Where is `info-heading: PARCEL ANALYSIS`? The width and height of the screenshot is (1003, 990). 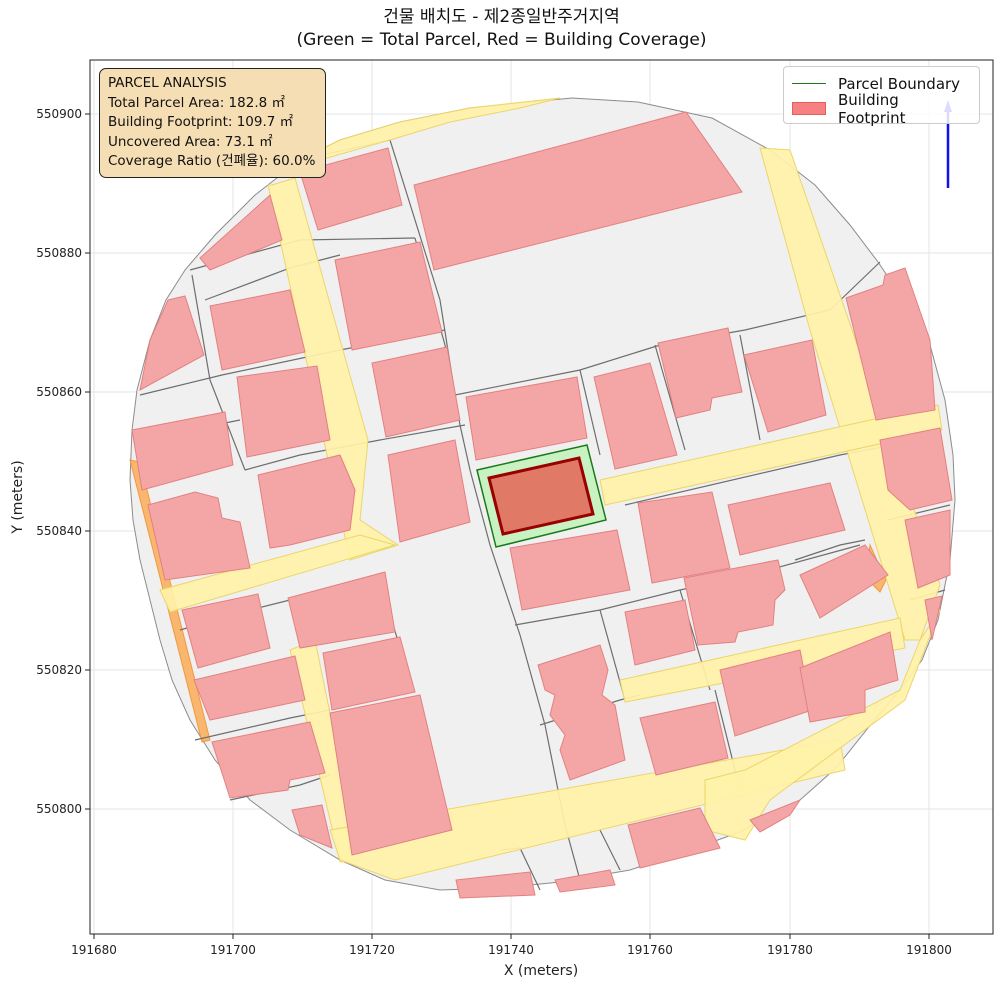
info-heading: PARCEL ANALYSIS is located at coordinates (167, 83).